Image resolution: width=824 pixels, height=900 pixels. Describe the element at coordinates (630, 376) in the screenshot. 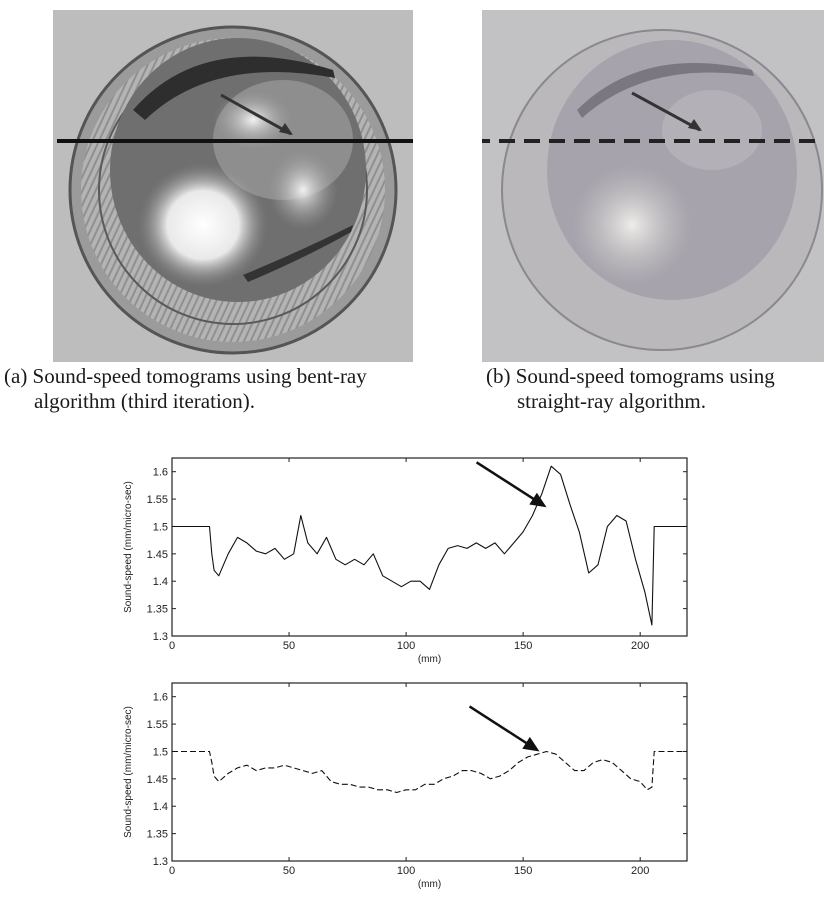

I see `caption-b-line1: (b) Sound-speed tomograms using` at that location.